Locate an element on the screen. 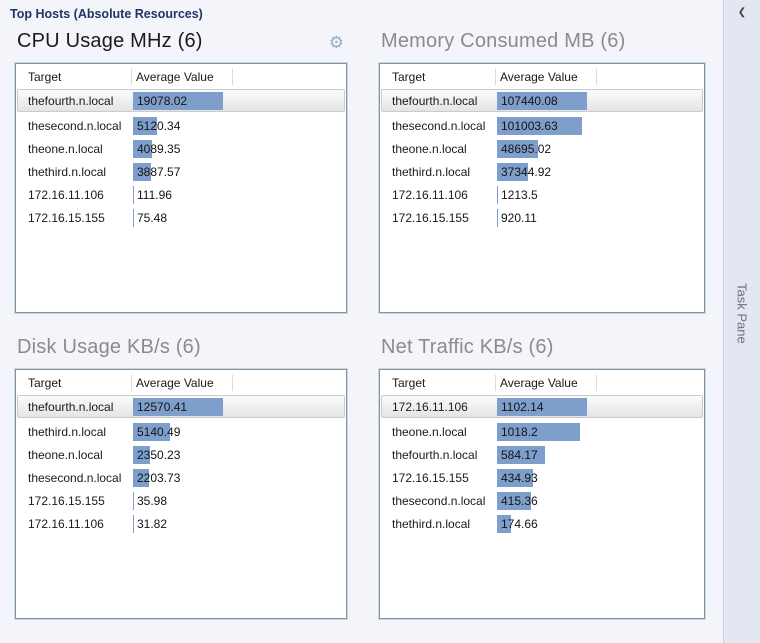  value-cell: 31.82 is located at coordinates (239, 523).